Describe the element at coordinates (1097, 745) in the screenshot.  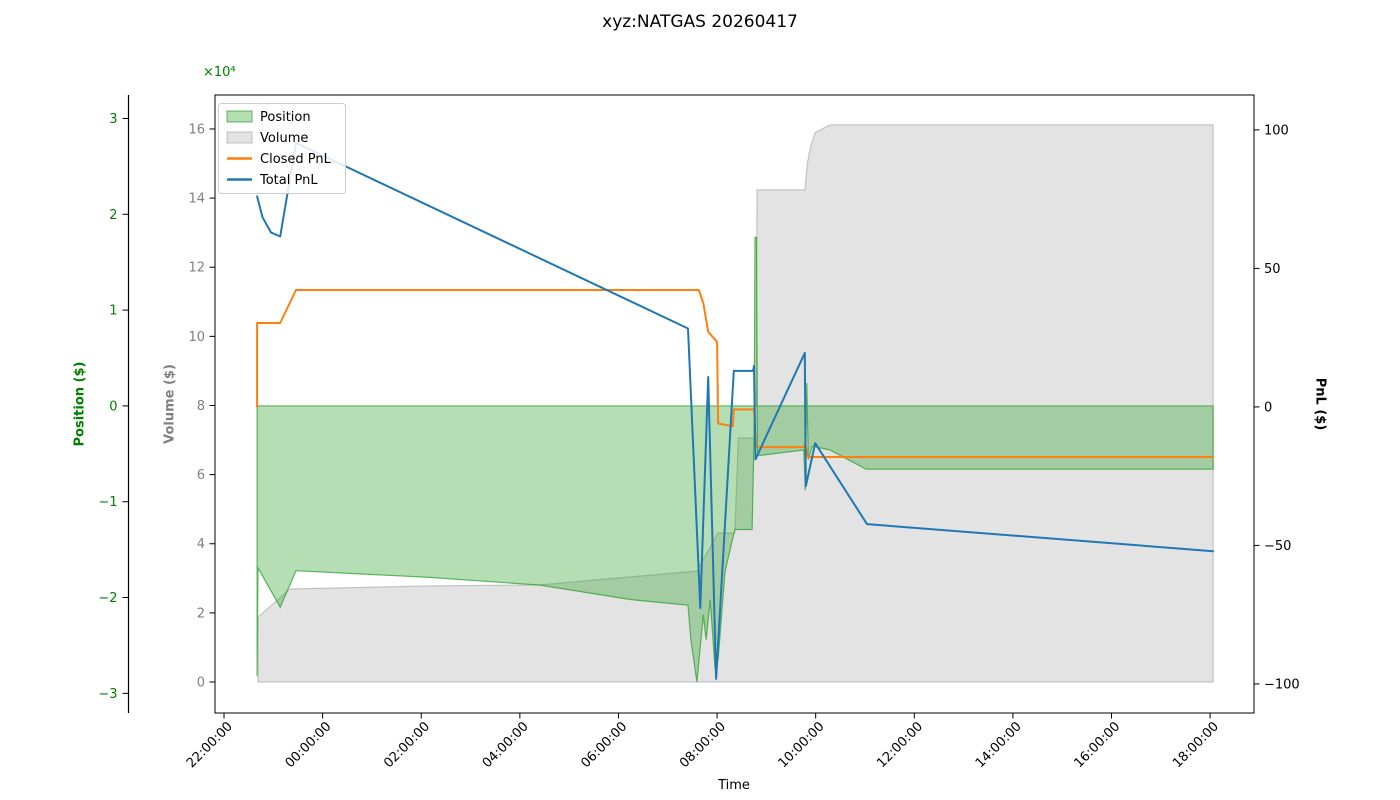
I see `x-tick-label: 16:00:00` at that location.